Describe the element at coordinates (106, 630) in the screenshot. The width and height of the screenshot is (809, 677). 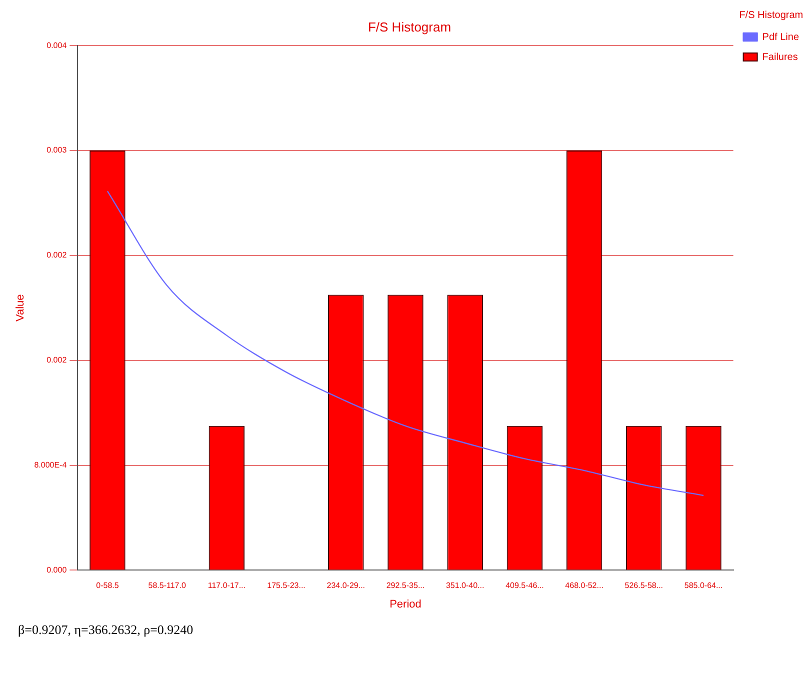
I see `text: β=0.9207, η=366.2632, ρ=0.9240` at that location.